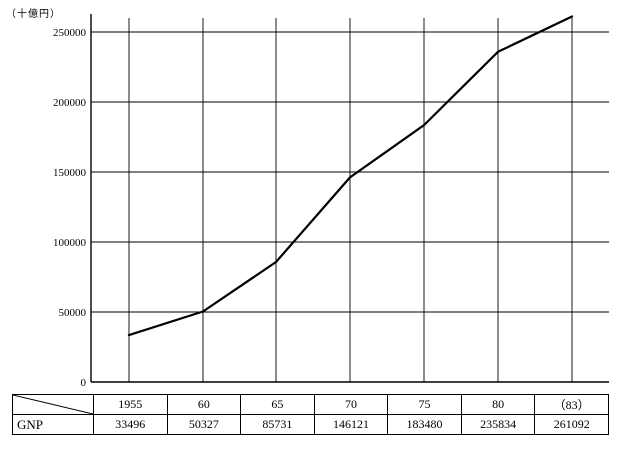 Image resolution: width=623 pixels, height=449 pixels. What do you see at coordinates (33, 14) in the screenshot?
I see `y-axis-unit-label: （十億円）` at bounding box center [33, 14].